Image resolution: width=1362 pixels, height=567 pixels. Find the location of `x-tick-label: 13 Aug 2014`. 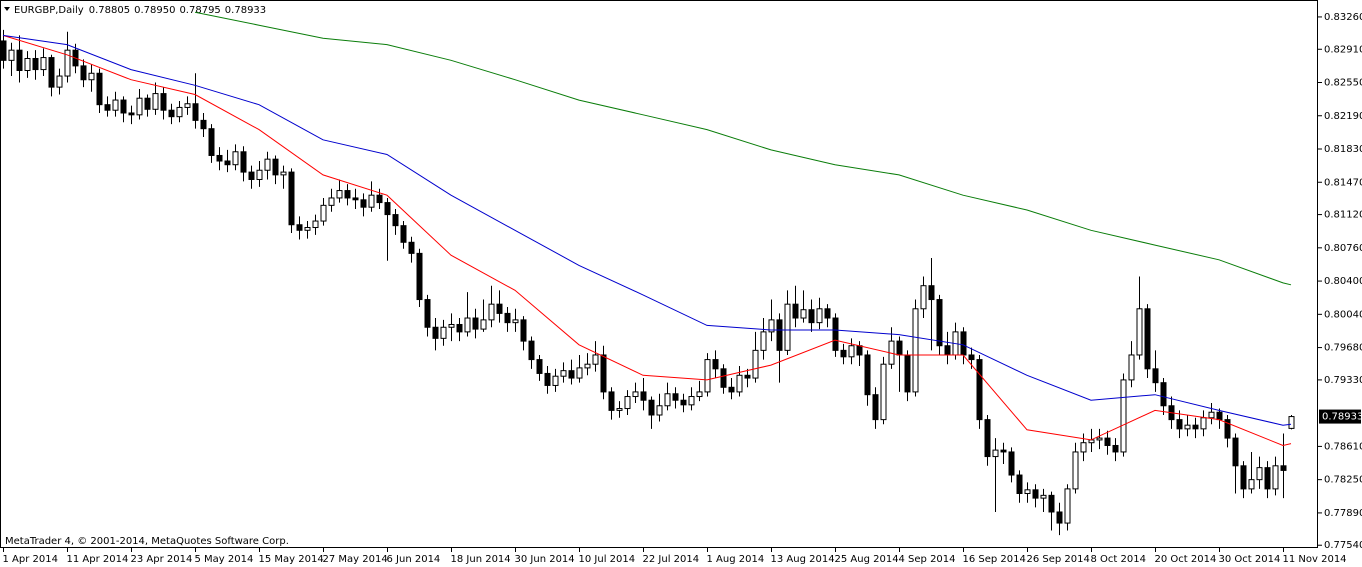

x-tick-label: 13 Aug 2014 is located at coordinates (803, 559).